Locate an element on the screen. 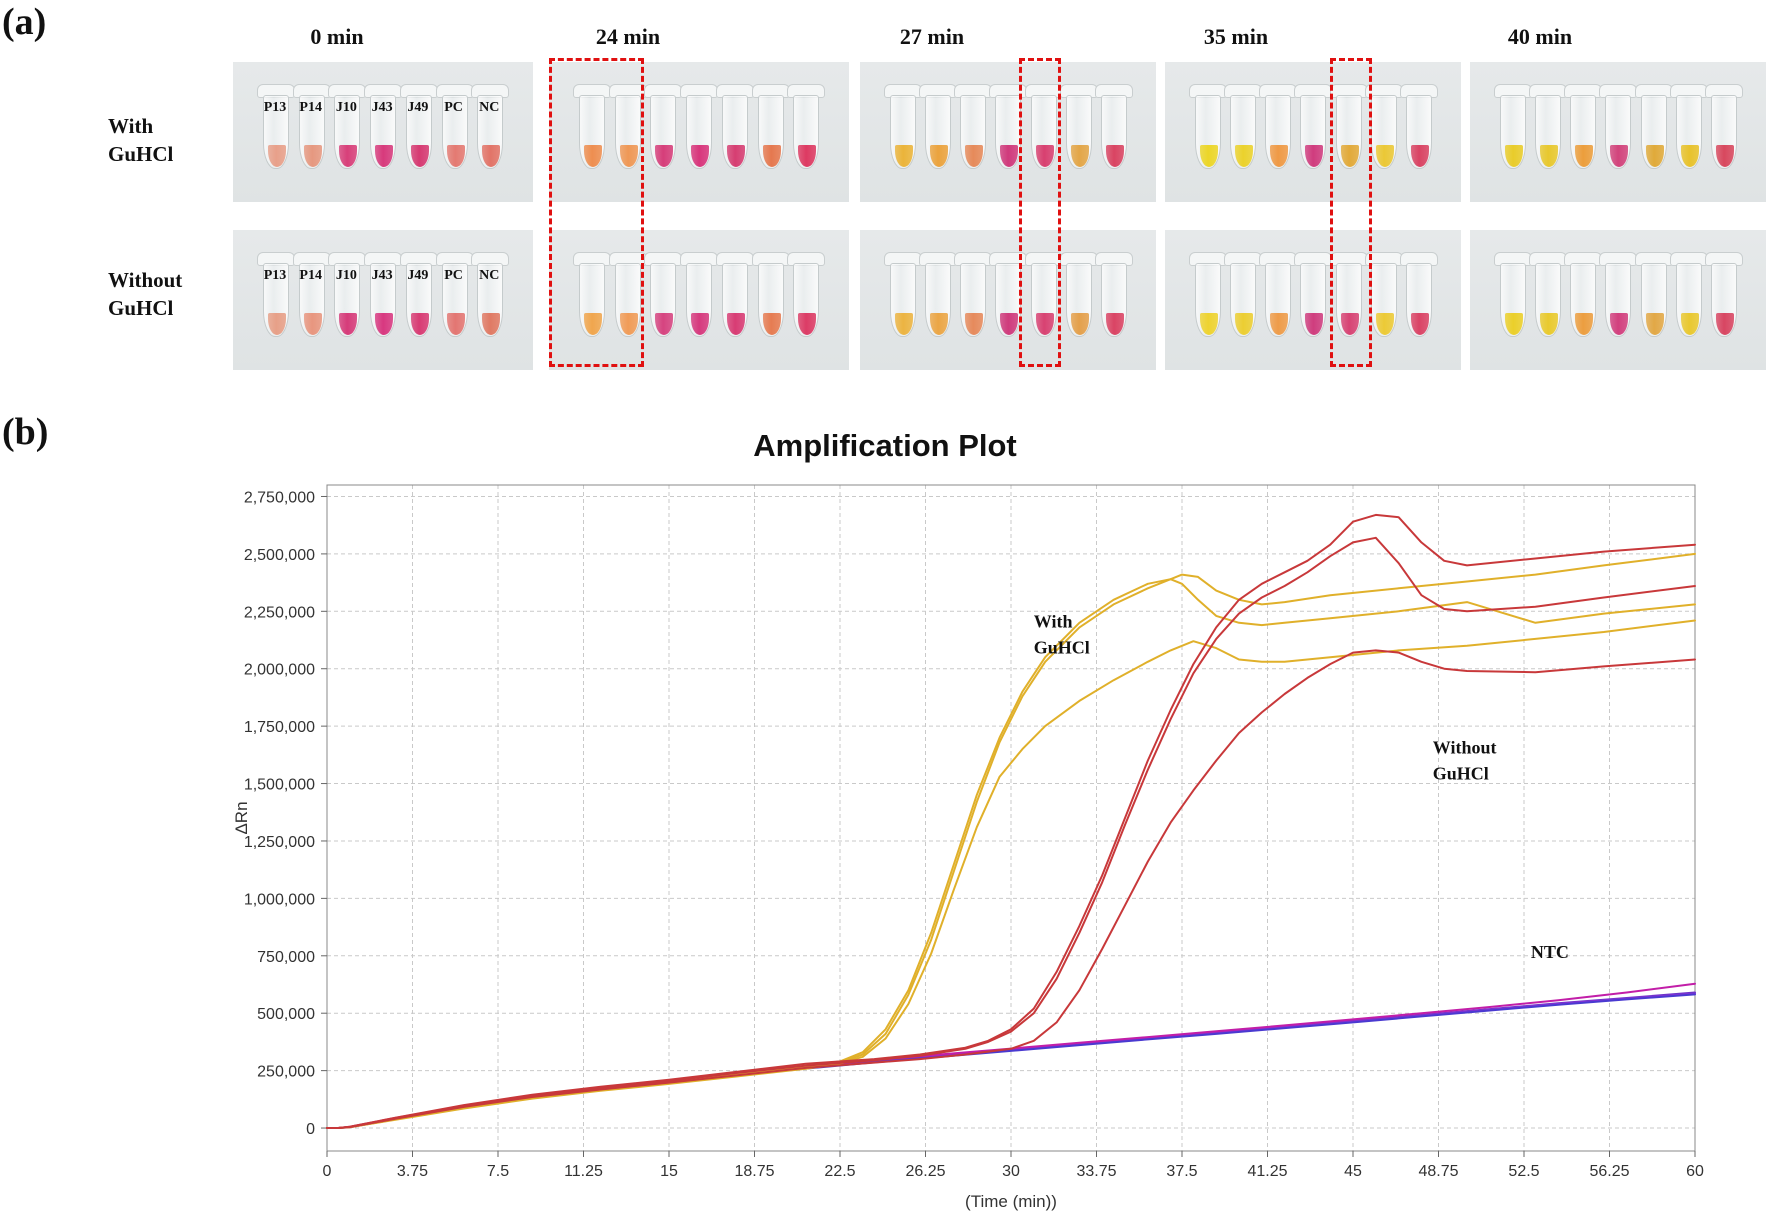 The image size is (1770, 1217). tube-photo-r1-c3 is located at coordinates (1313, 300).